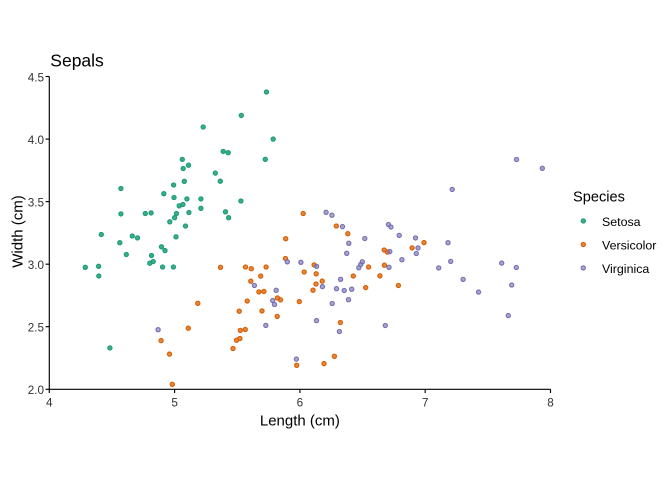  I want to click on svg-text: 4.0, so click(36, 140).